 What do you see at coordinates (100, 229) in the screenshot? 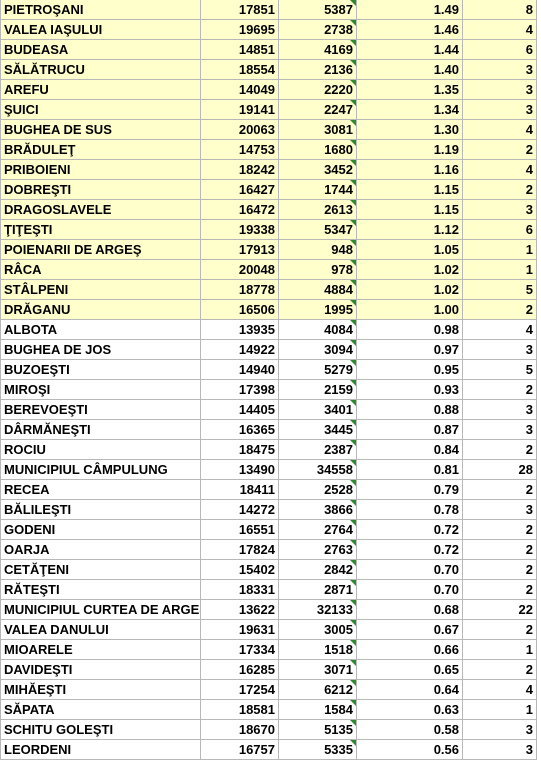
I see `locality-name-cell: ŢIŢEŞTI` at bounding box center [100, 229].